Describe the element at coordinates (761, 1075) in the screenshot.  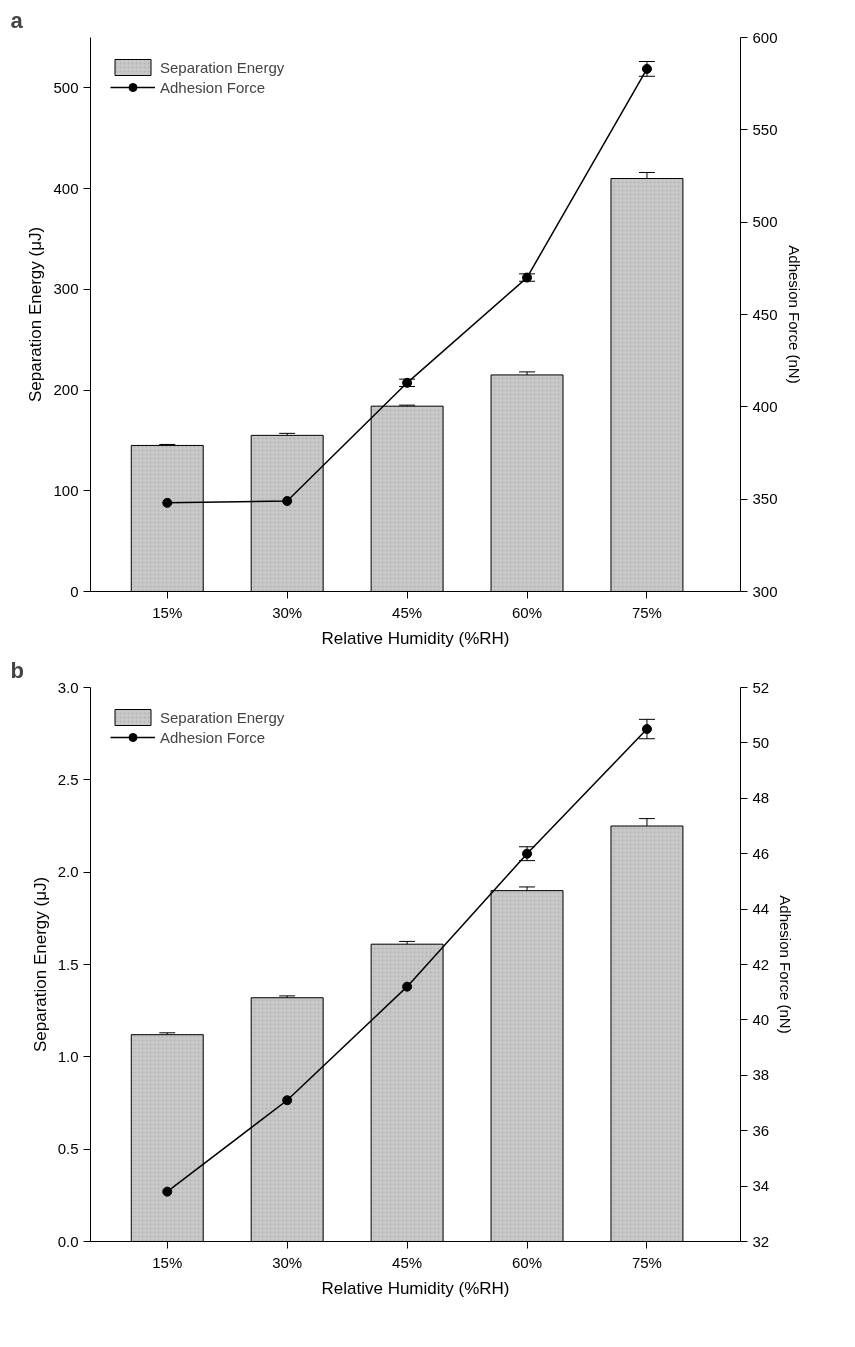
I see `y2-tick-label: 38` at that location.